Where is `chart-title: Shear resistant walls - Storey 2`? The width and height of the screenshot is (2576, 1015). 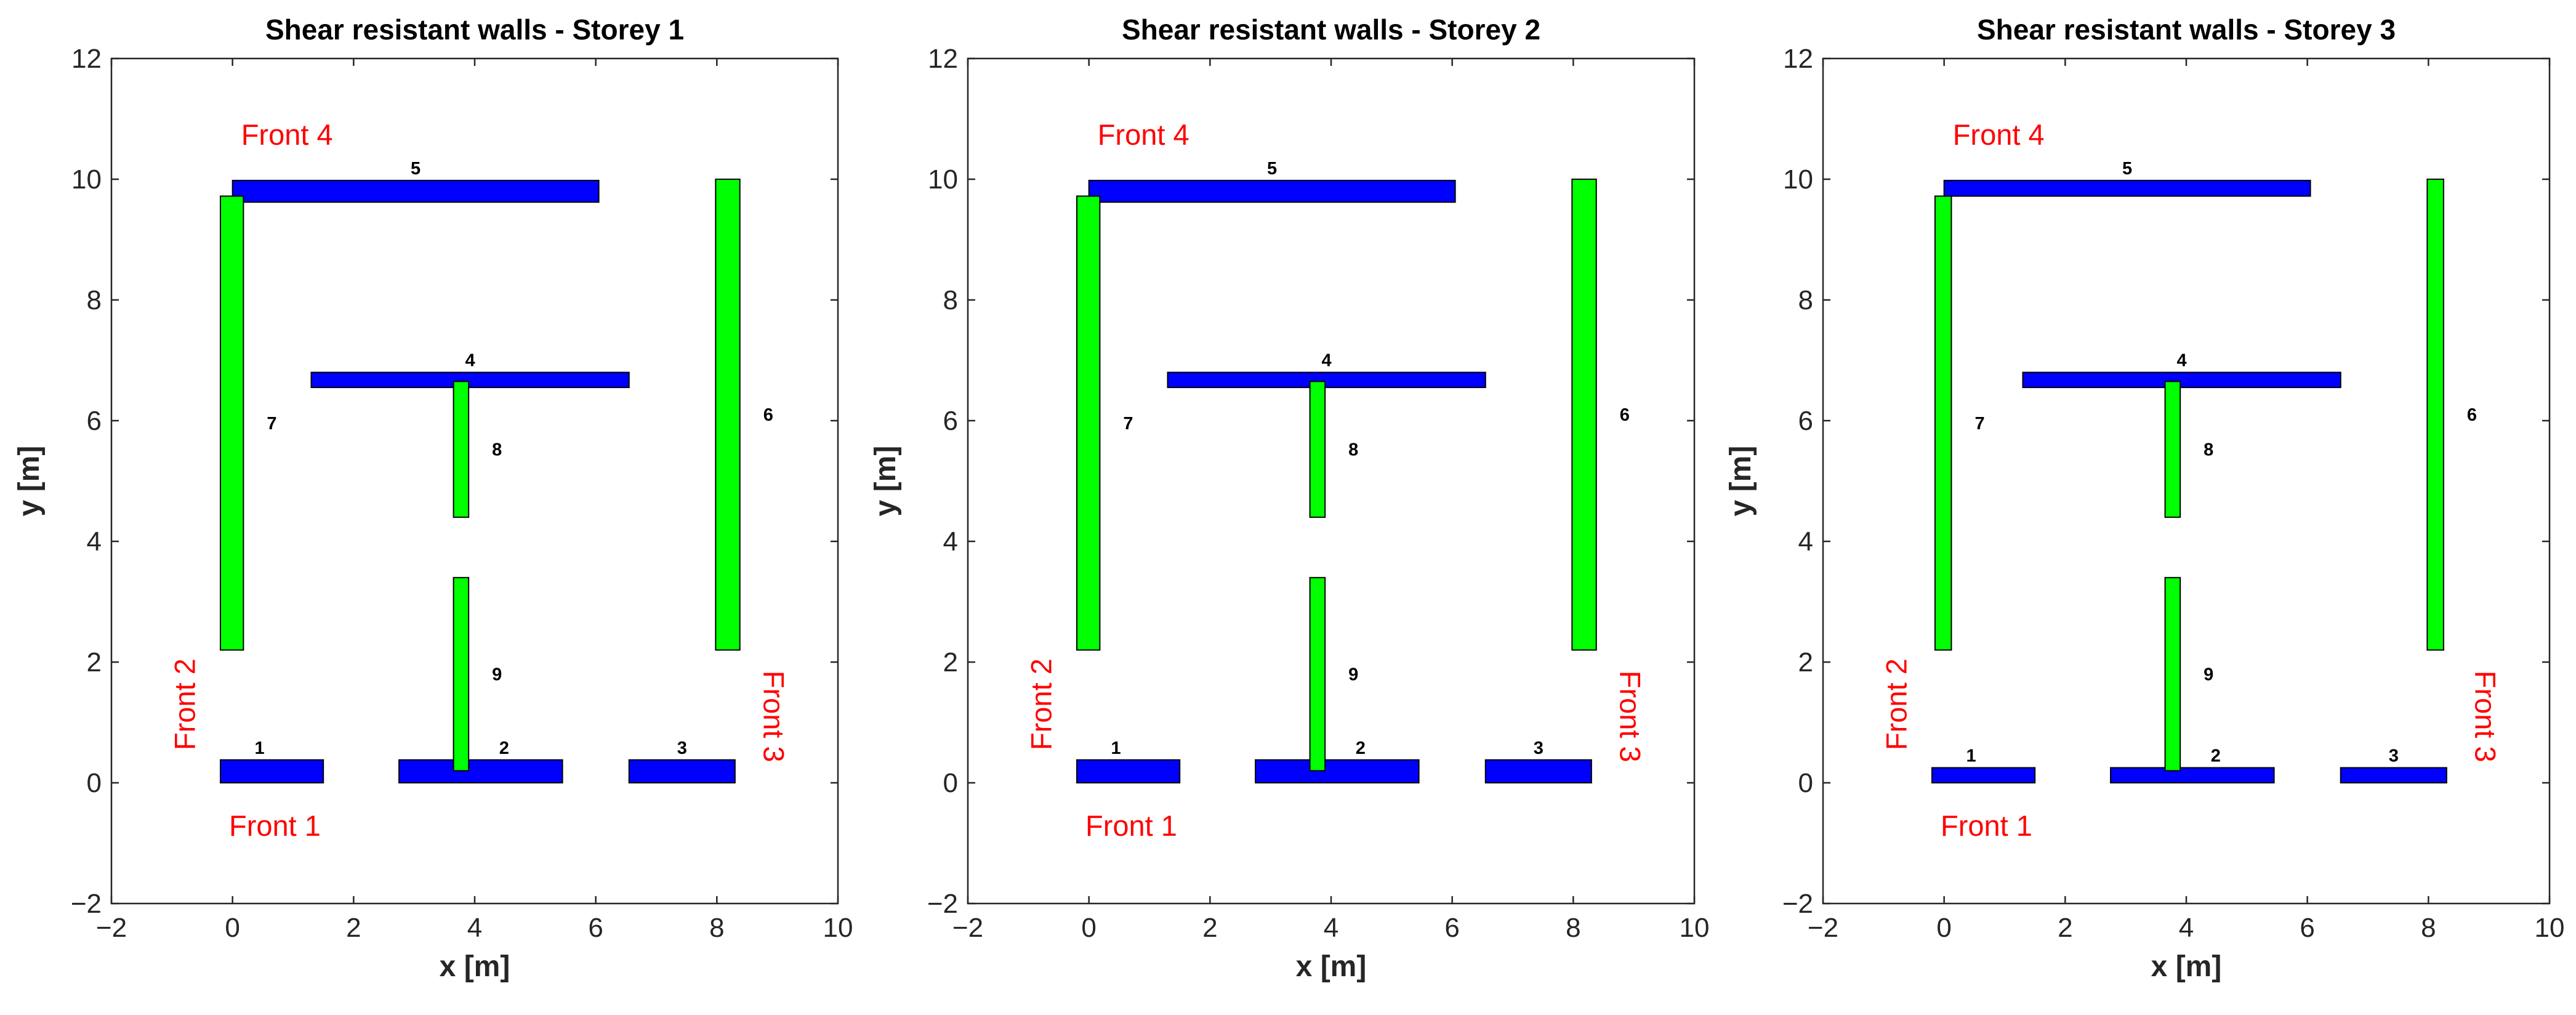 chart-title: Shear resistant walls - Storey 2 is located at coordinates (1331, 30).